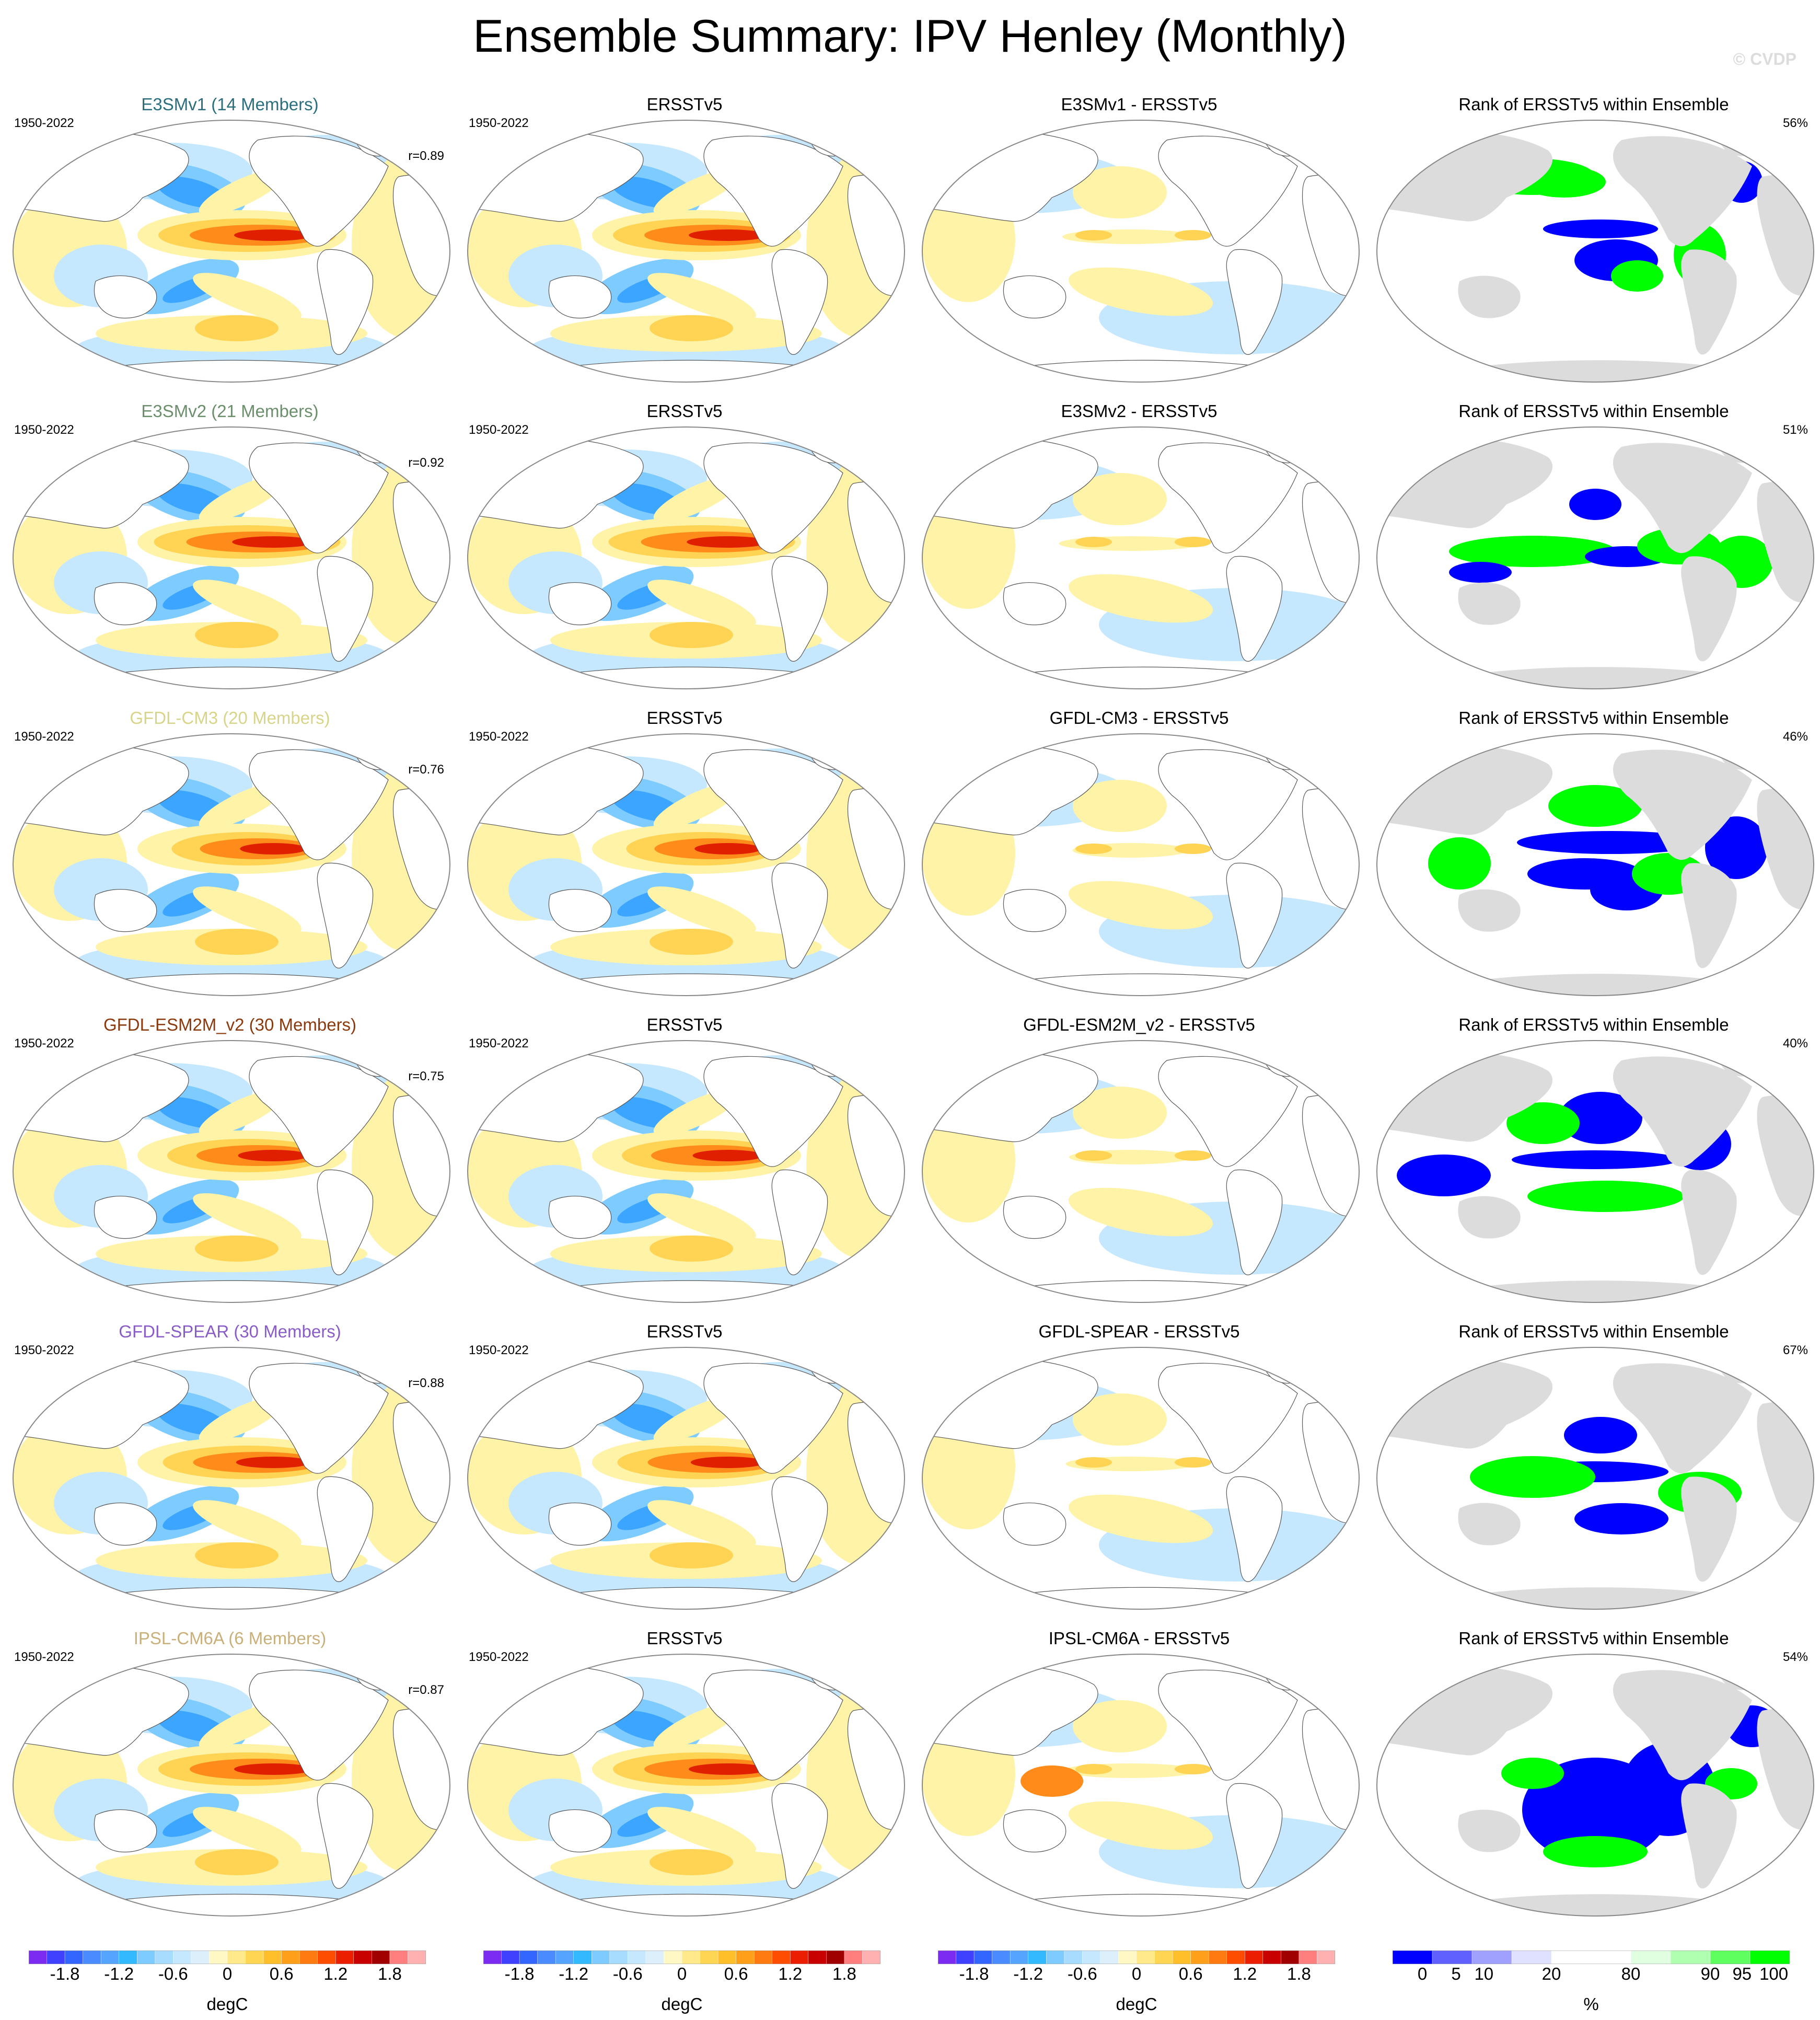  I want to click on colorbar-tick-label: 90, so click(1710, 1973).